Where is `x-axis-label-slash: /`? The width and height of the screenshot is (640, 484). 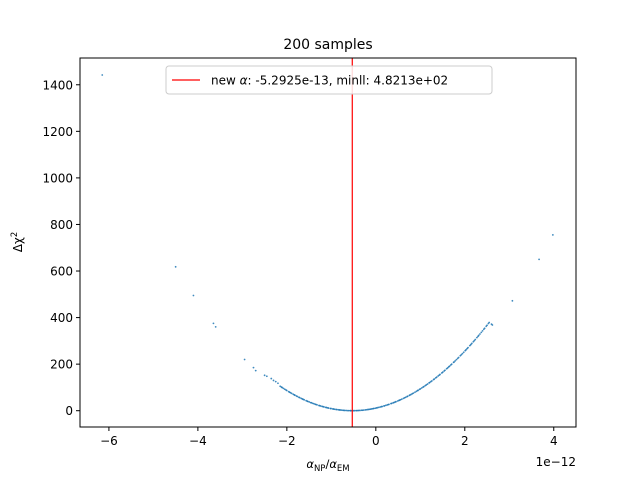 x-axis-label-slash: / is located at coordinates (327, 464).